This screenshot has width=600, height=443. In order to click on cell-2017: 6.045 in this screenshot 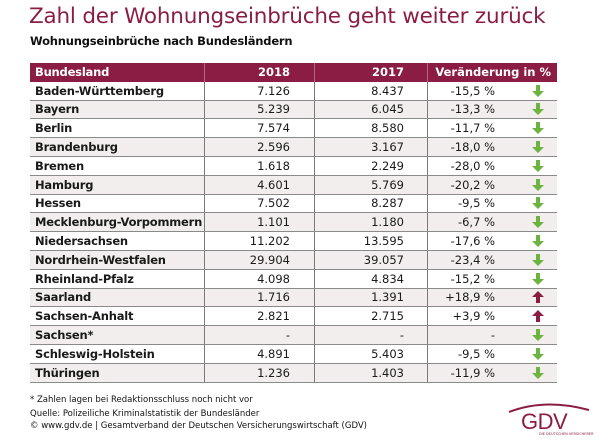, I will do `click(371, 109)`.